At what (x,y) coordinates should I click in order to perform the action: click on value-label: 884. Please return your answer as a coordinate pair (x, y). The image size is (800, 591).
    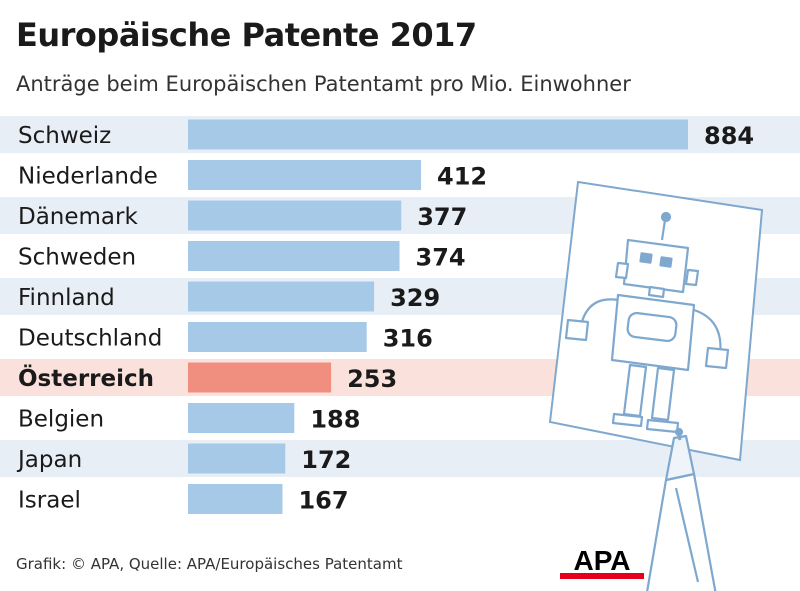
    Looking at the image, I should click on (729, 136).